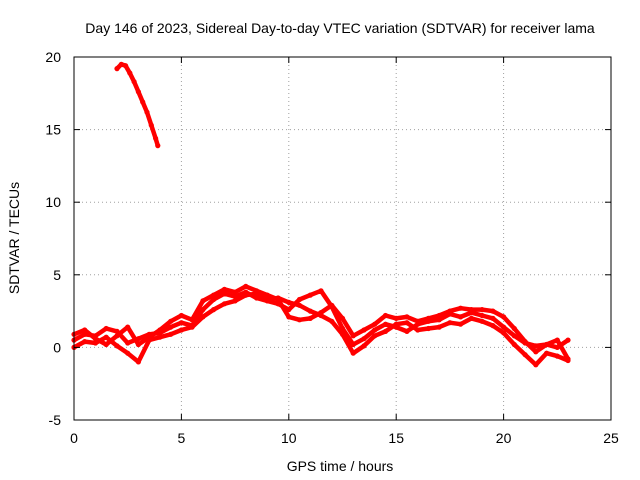 This screenshot has width=640, height=480. I want to click on y-tick-label: 0, so click(57, 347).